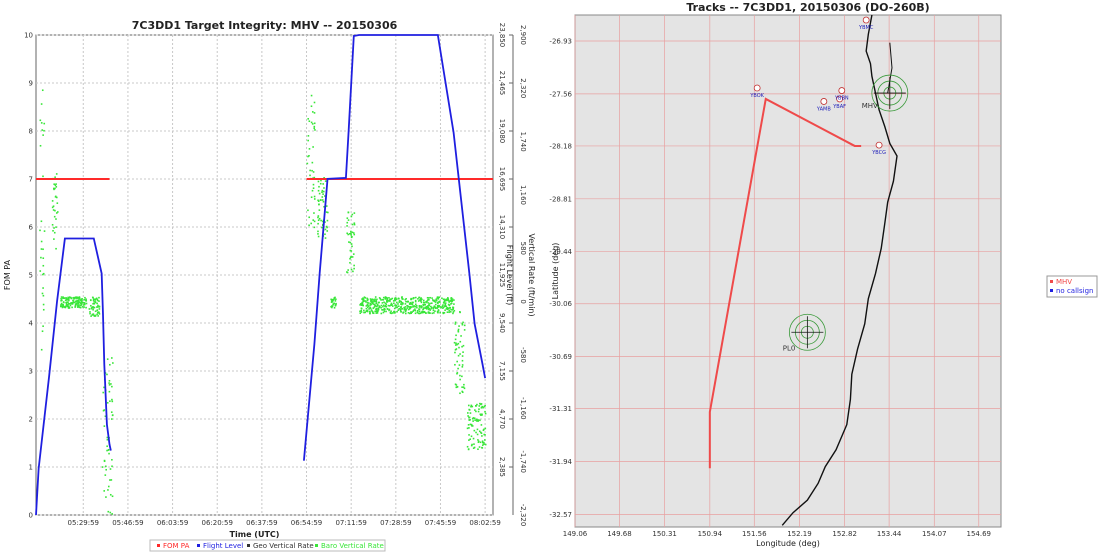 This screenshot has width=1098, height=553. I want to click on y3-tick-label: 2,320, so click(523, 88).